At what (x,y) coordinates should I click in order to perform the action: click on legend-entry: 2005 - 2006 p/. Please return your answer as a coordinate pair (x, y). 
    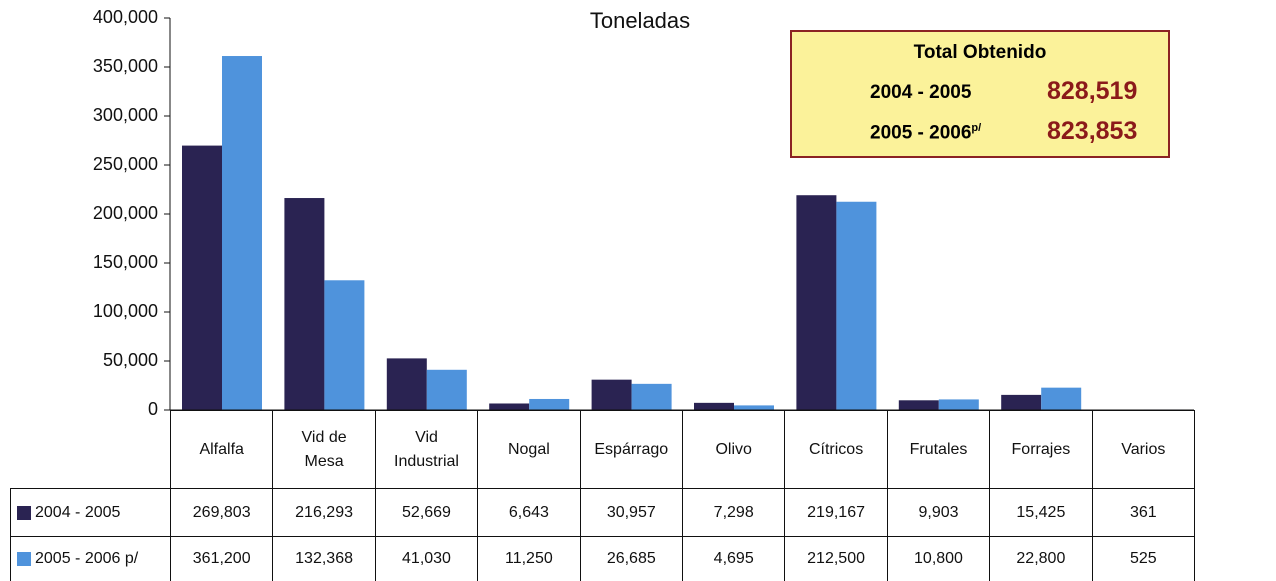
    Looking at the image, I should click on (90, 558).